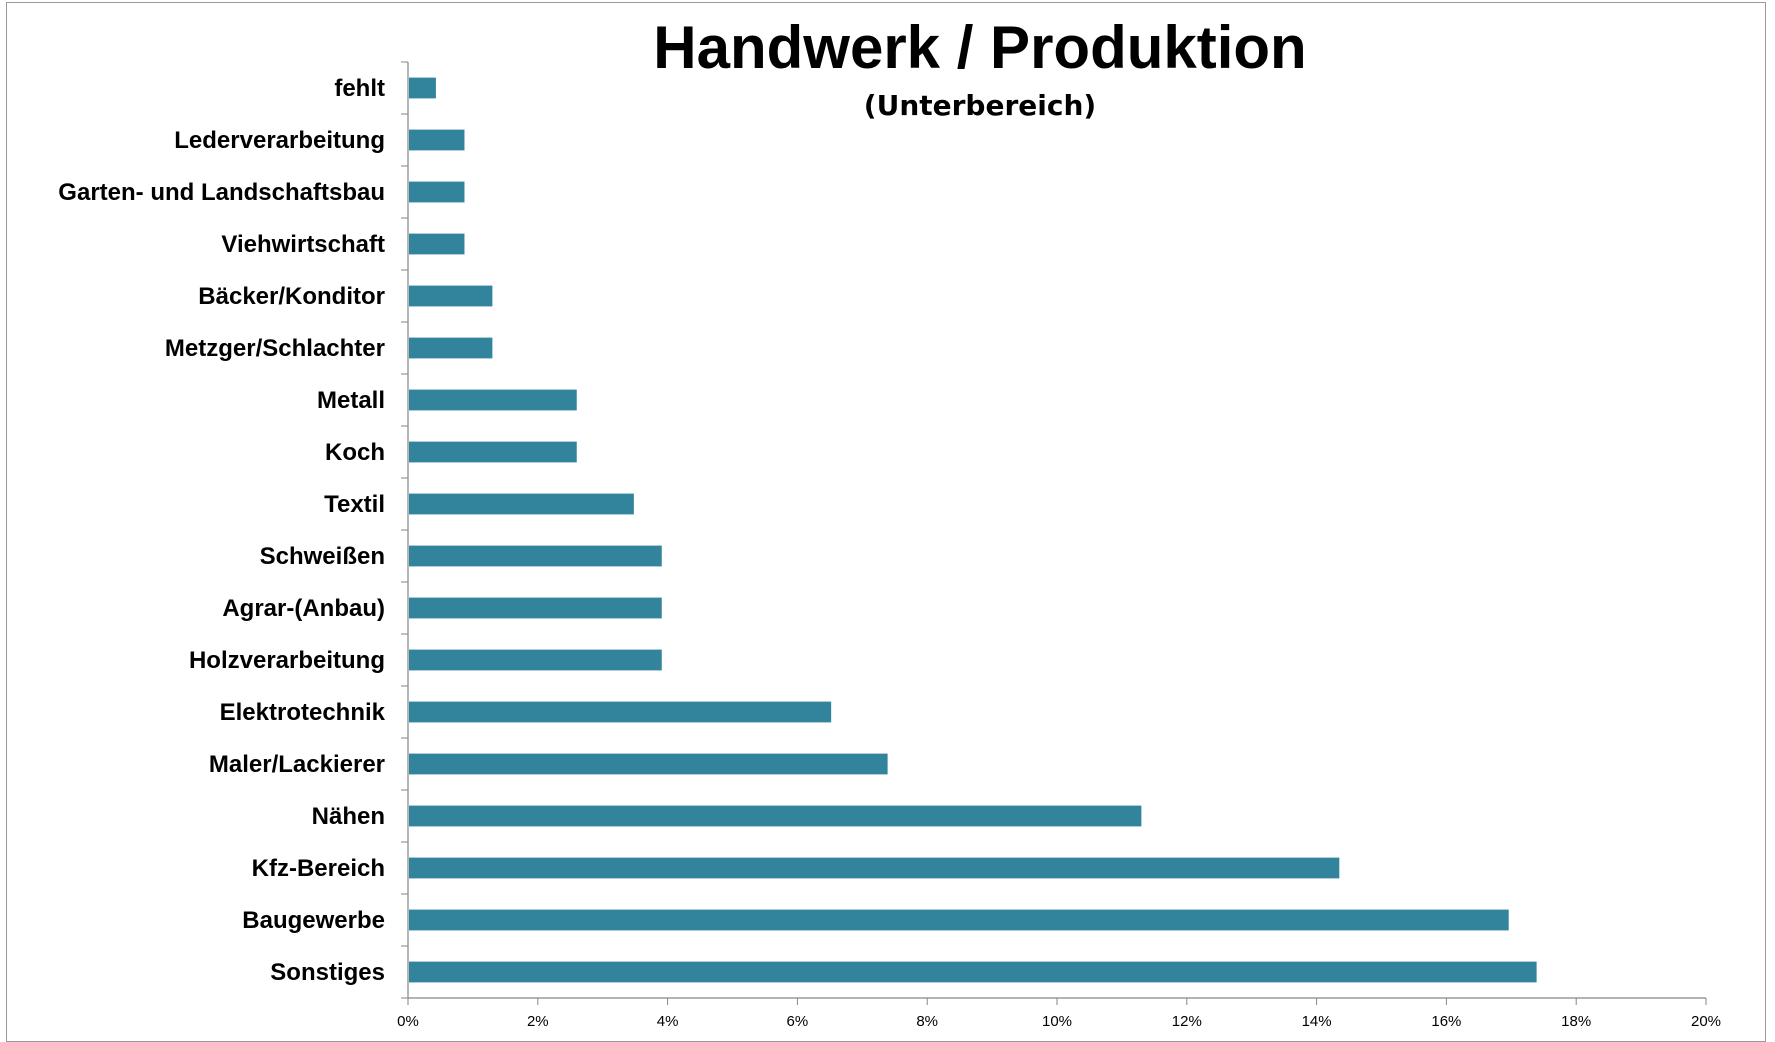 This screenshot has height=1042, width=1775. Describe the element at coordinates (327, 972) in the screenshot. I see `category-label: Sonstiges` at that location.